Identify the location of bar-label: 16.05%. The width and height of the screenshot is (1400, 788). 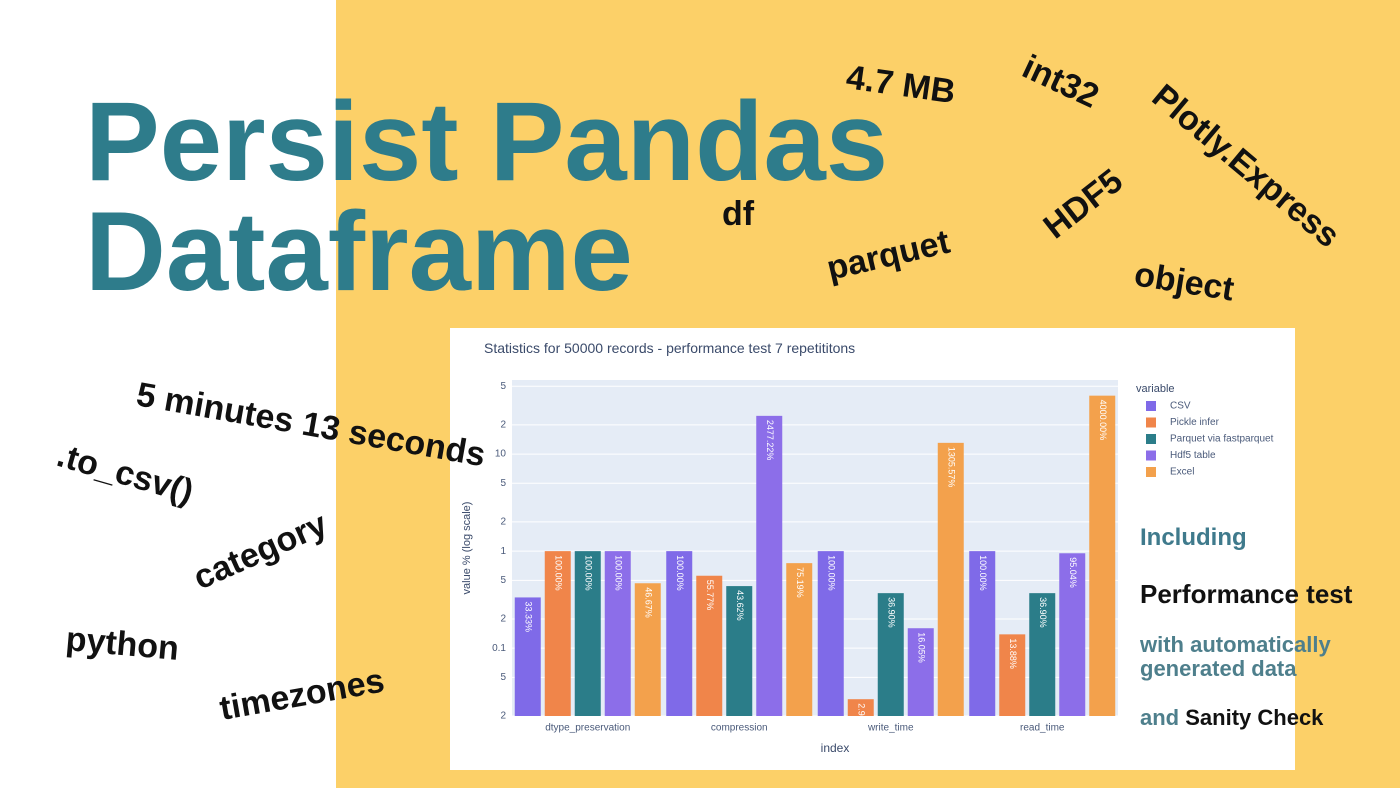
(921, 647).